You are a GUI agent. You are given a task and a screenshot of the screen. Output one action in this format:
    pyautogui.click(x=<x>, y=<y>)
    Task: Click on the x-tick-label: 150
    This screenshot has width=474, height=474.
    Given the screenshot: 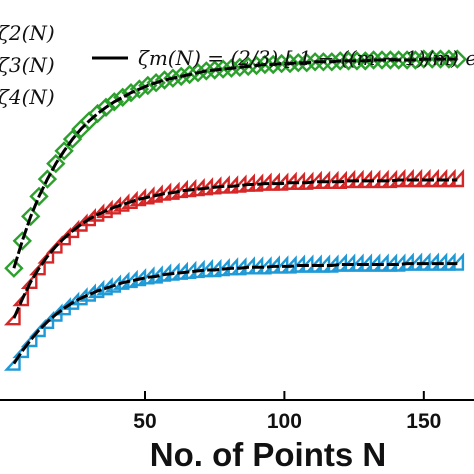 What is the action you would take?
    pyautogui.click(x=423, y=421)
    